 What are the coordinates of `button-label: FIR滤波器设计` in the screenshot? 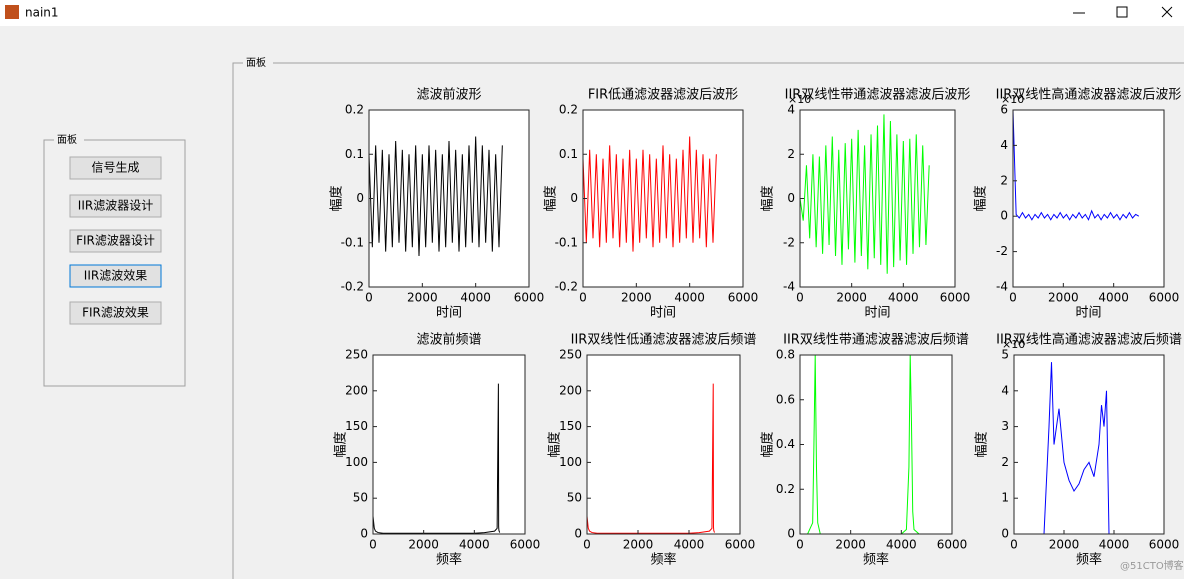 It's located at (115, 241).